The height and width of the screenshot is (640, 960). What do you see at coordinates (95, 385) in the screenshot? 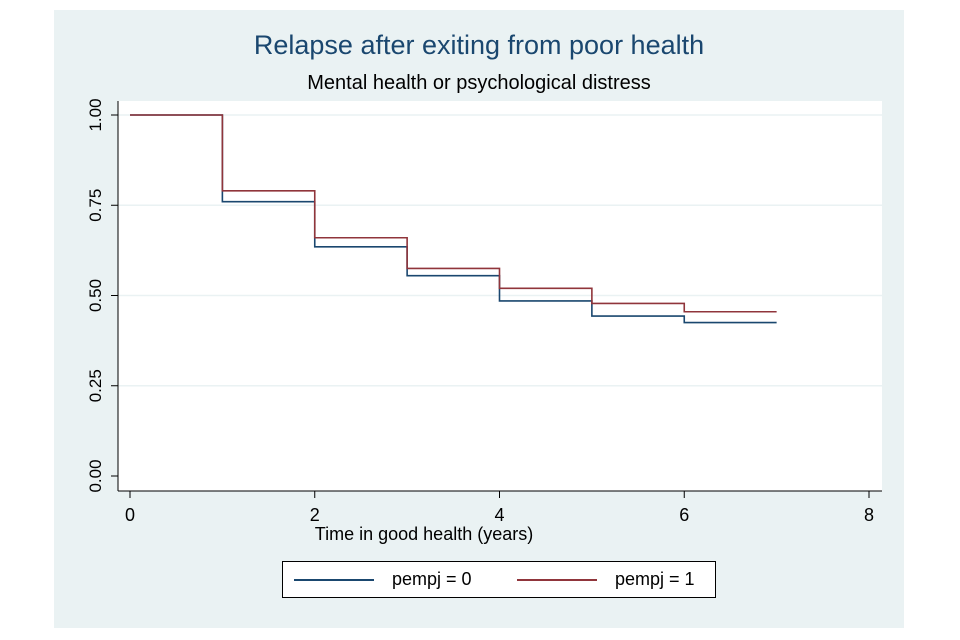
I see `y-tick-label-1: 0.25` at bounding box center [95, 385].